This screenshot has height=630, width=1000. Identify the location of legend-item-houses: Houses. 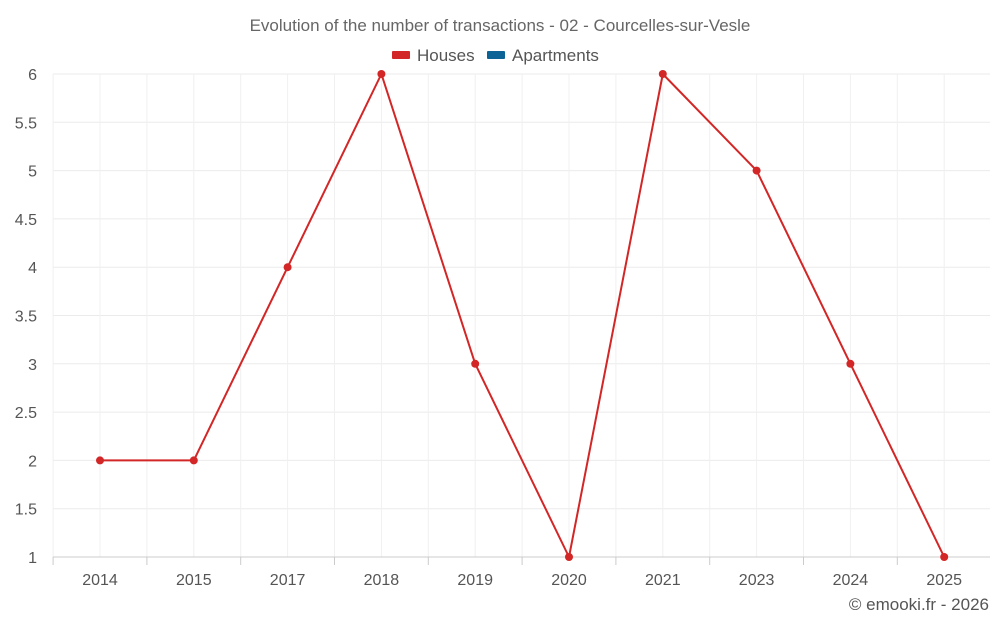
(433, 55).